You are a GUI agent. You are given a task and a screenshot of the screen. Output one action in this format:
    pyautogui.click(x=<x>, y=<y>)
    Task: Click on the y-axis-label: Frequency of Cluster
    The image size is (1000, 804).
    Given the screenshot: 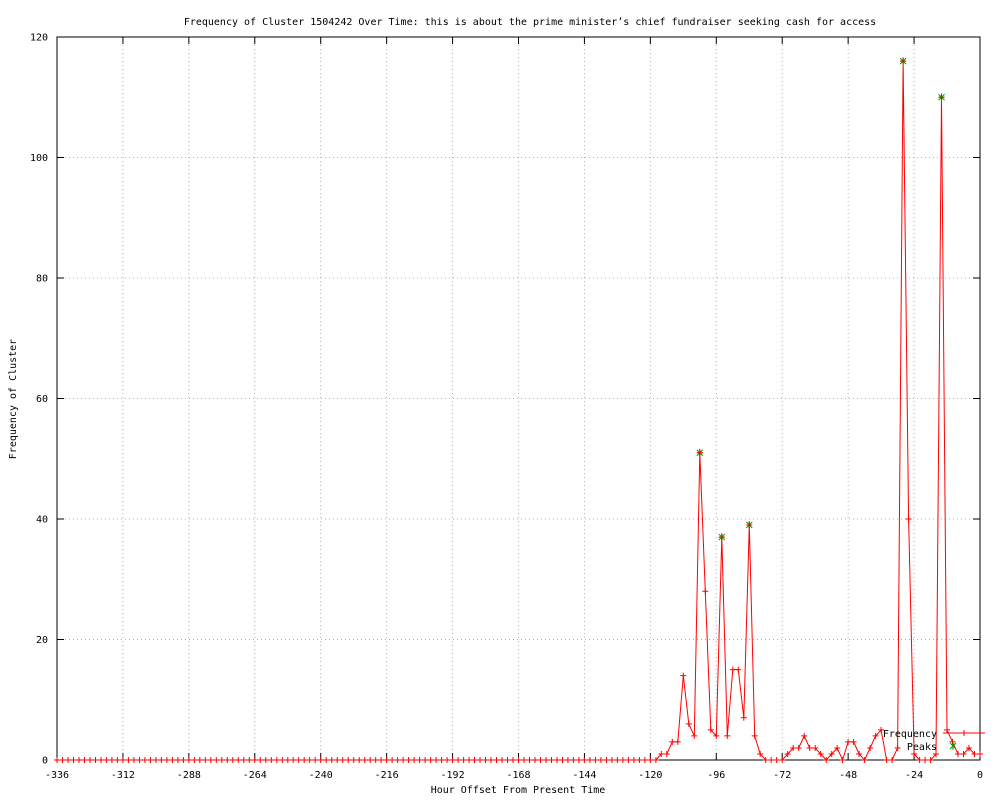 What is the action you would take?
    pyautogui.click(x=13, y=399)
    